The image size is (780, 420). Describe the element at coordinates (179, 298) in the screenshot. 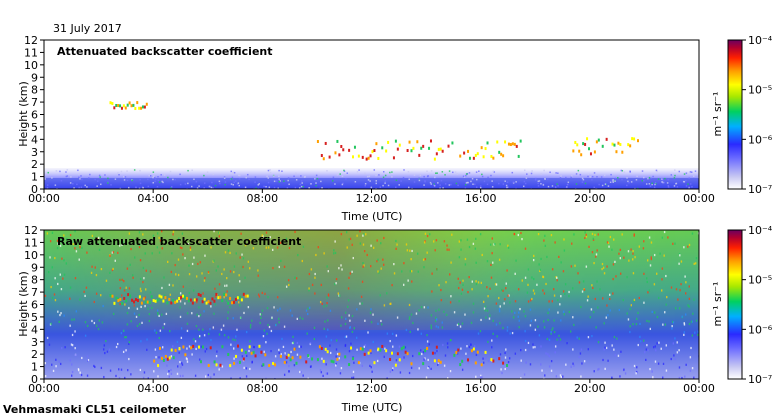

I see `panel-2-feature-cloud-layer-upper` at that location.